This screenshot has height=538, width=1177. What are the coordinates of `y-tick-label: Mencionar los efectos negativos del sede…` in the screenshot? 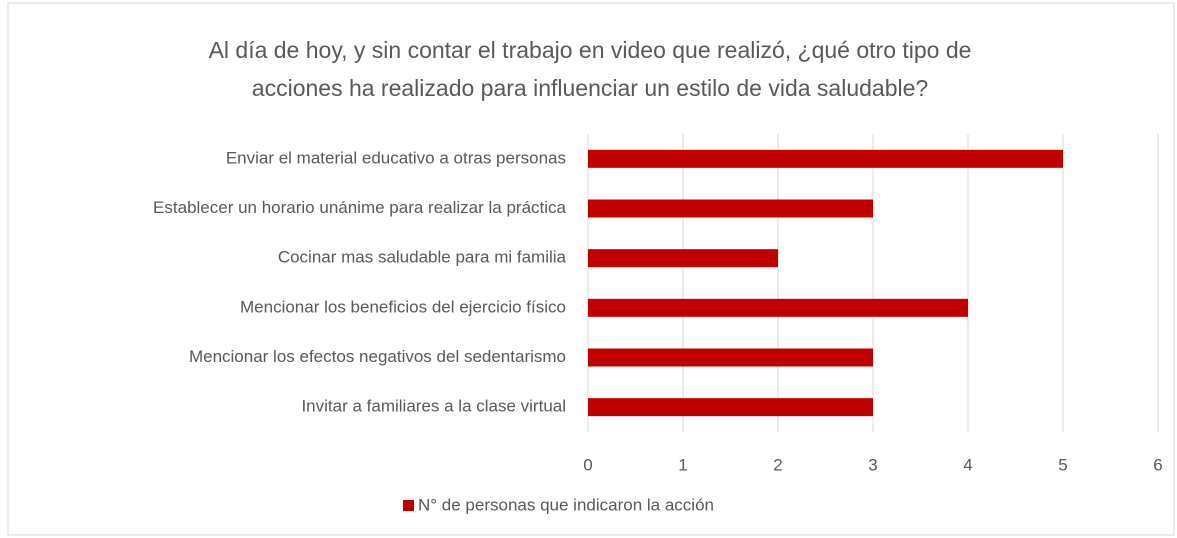 It's located at (377, 356).